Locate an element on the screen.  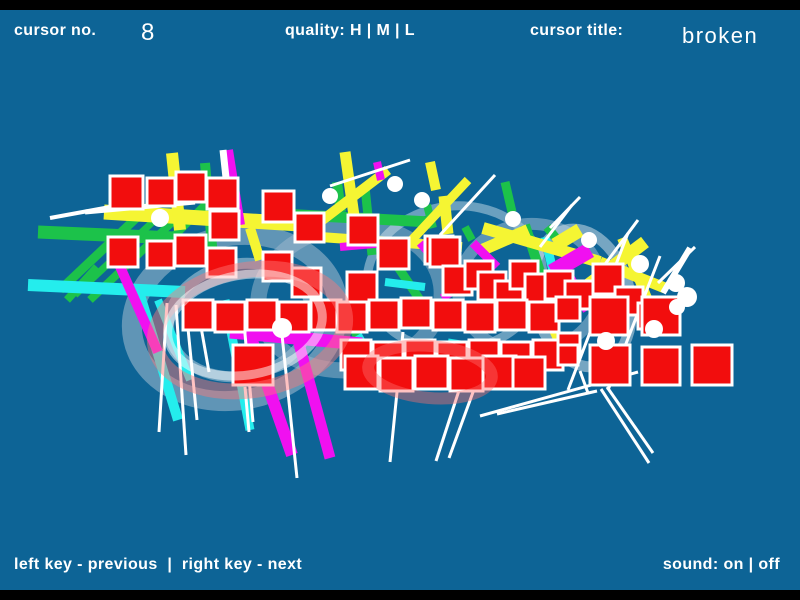
sound-options: on | off is located at coordinates (751, 564).